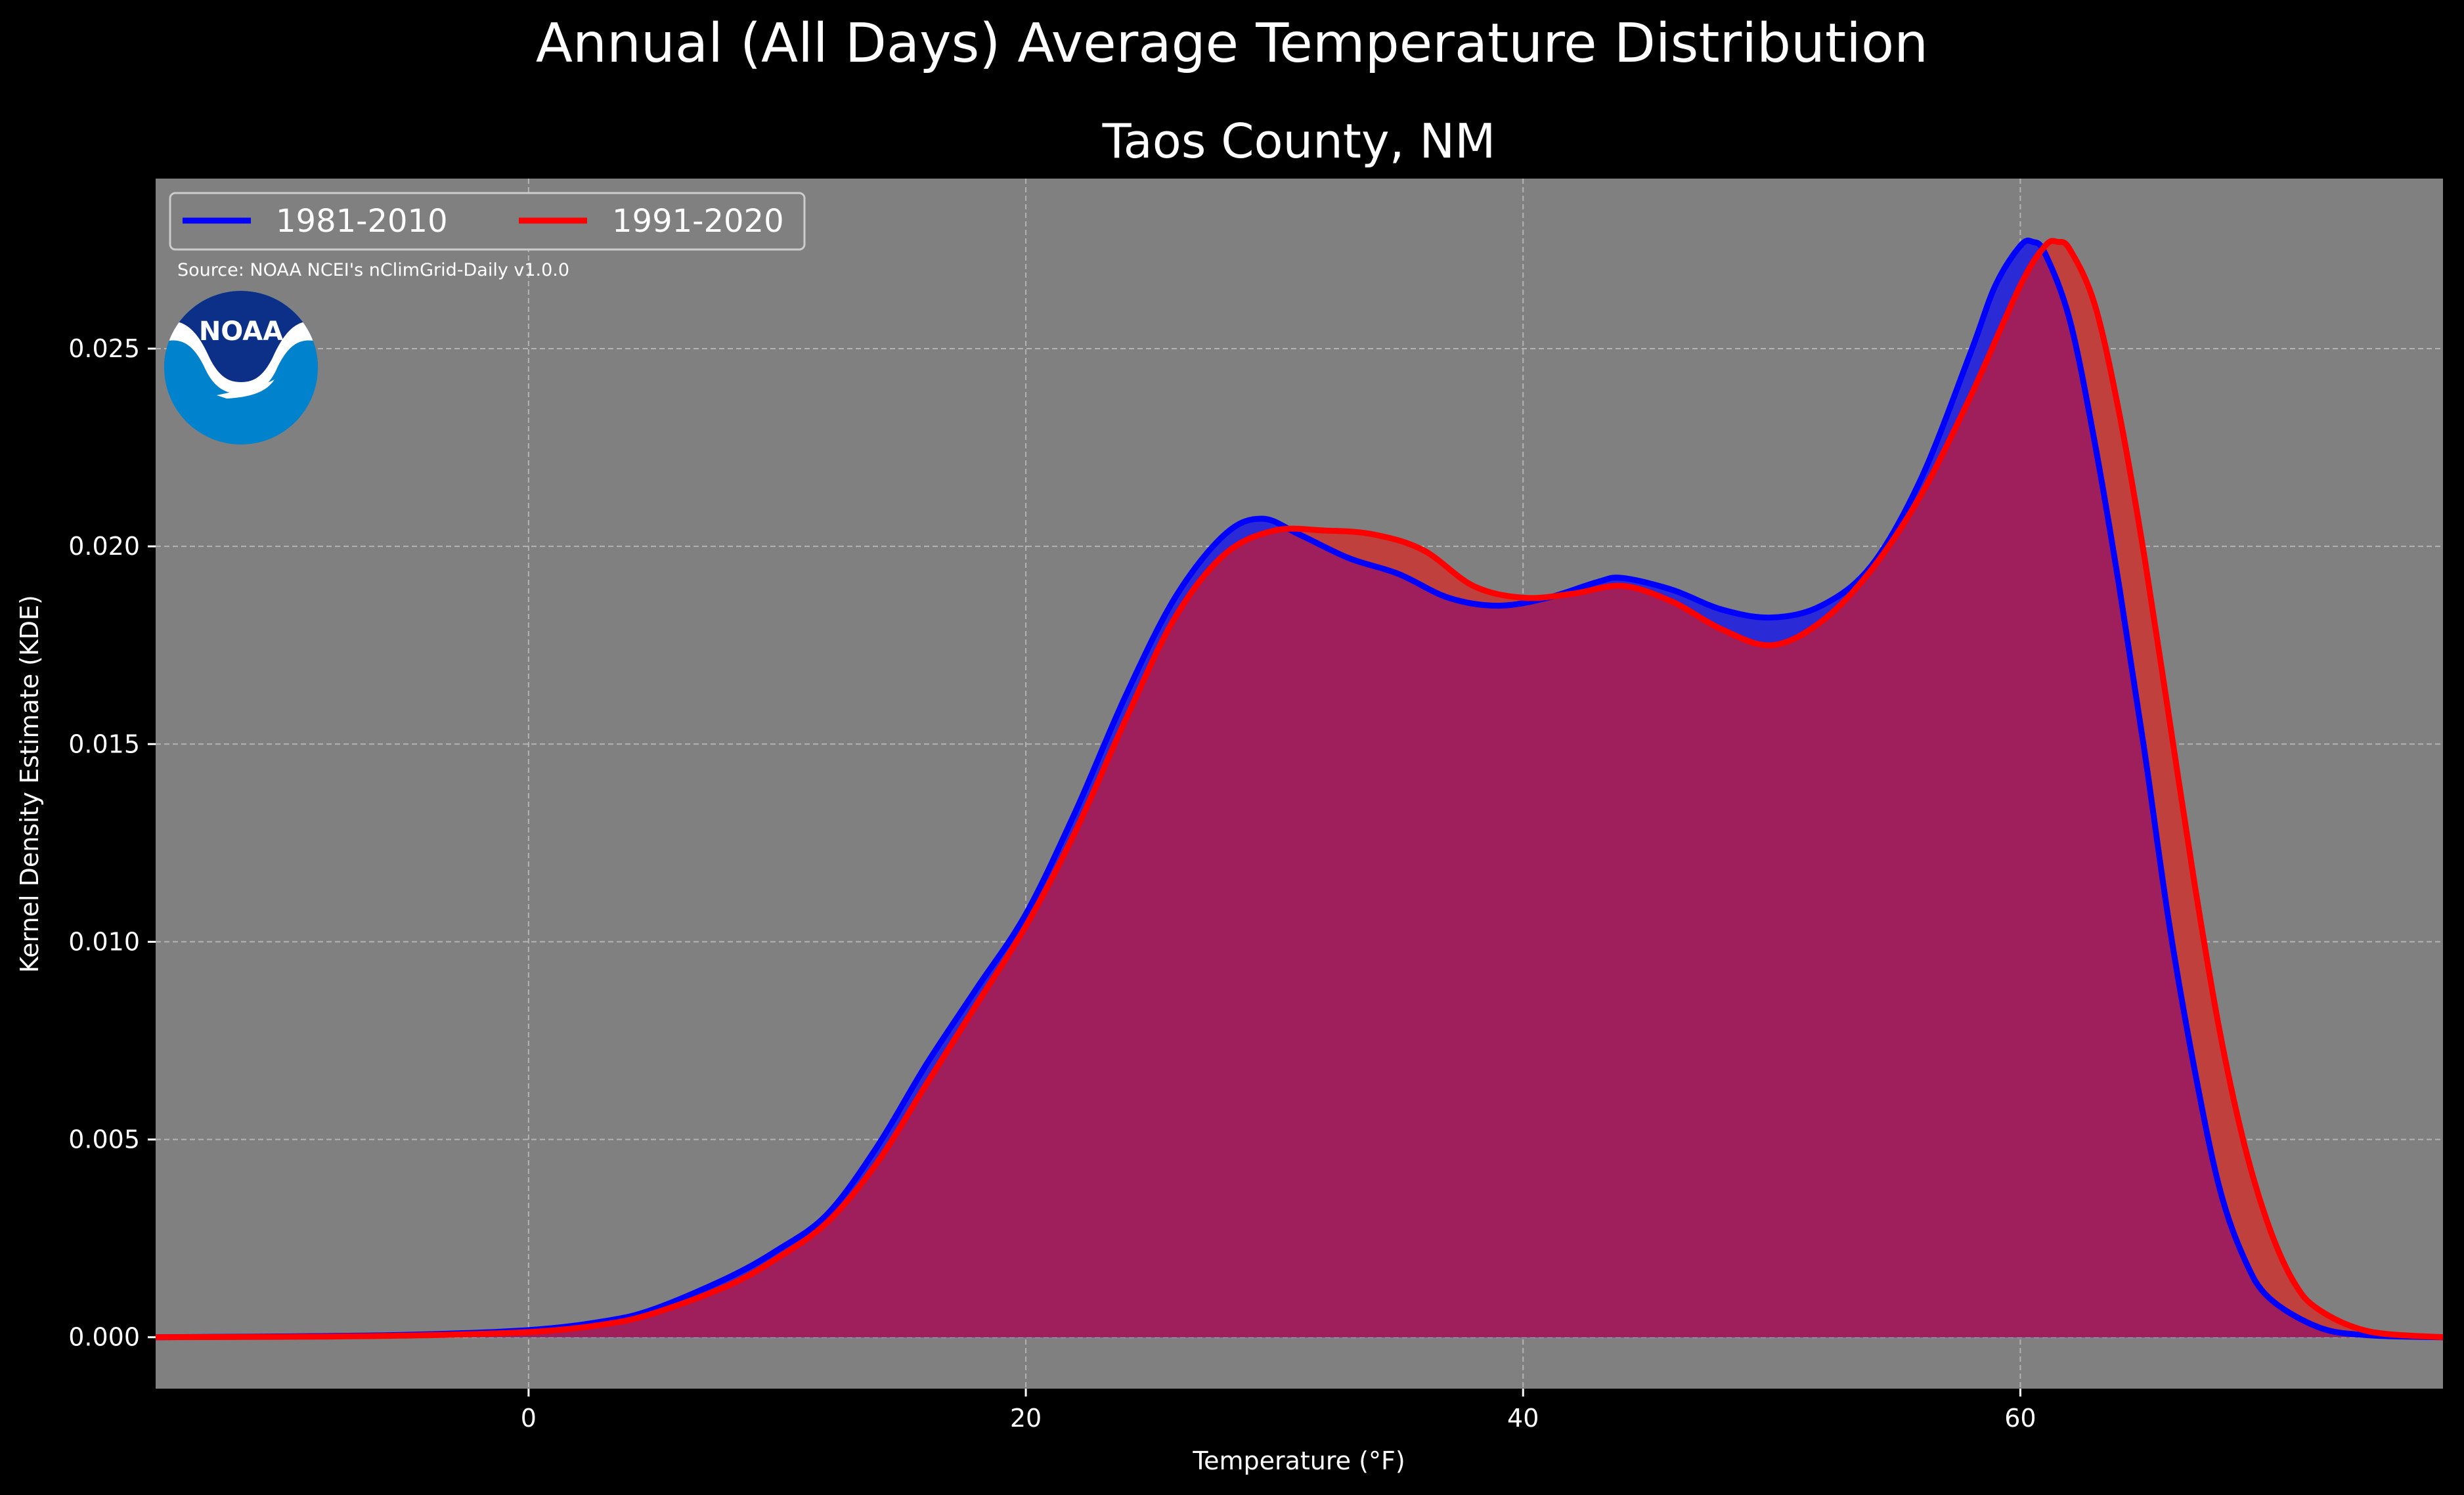 The height and width of the screenshot is (1495, 2464). Describe the element at coordinates (1278, 1411) in the screenshot. I see `x-axis-ticks: 0 20 40 60` at that location.